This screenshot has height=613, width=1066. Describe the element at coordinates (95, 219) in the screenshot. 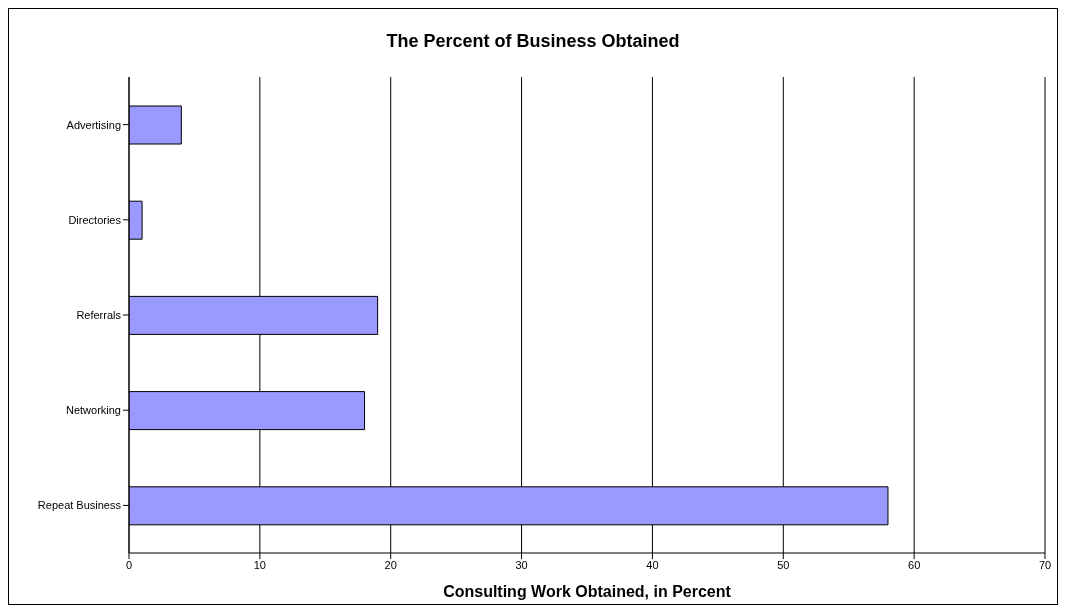

I see `y-tick-label: Directories` at that location.